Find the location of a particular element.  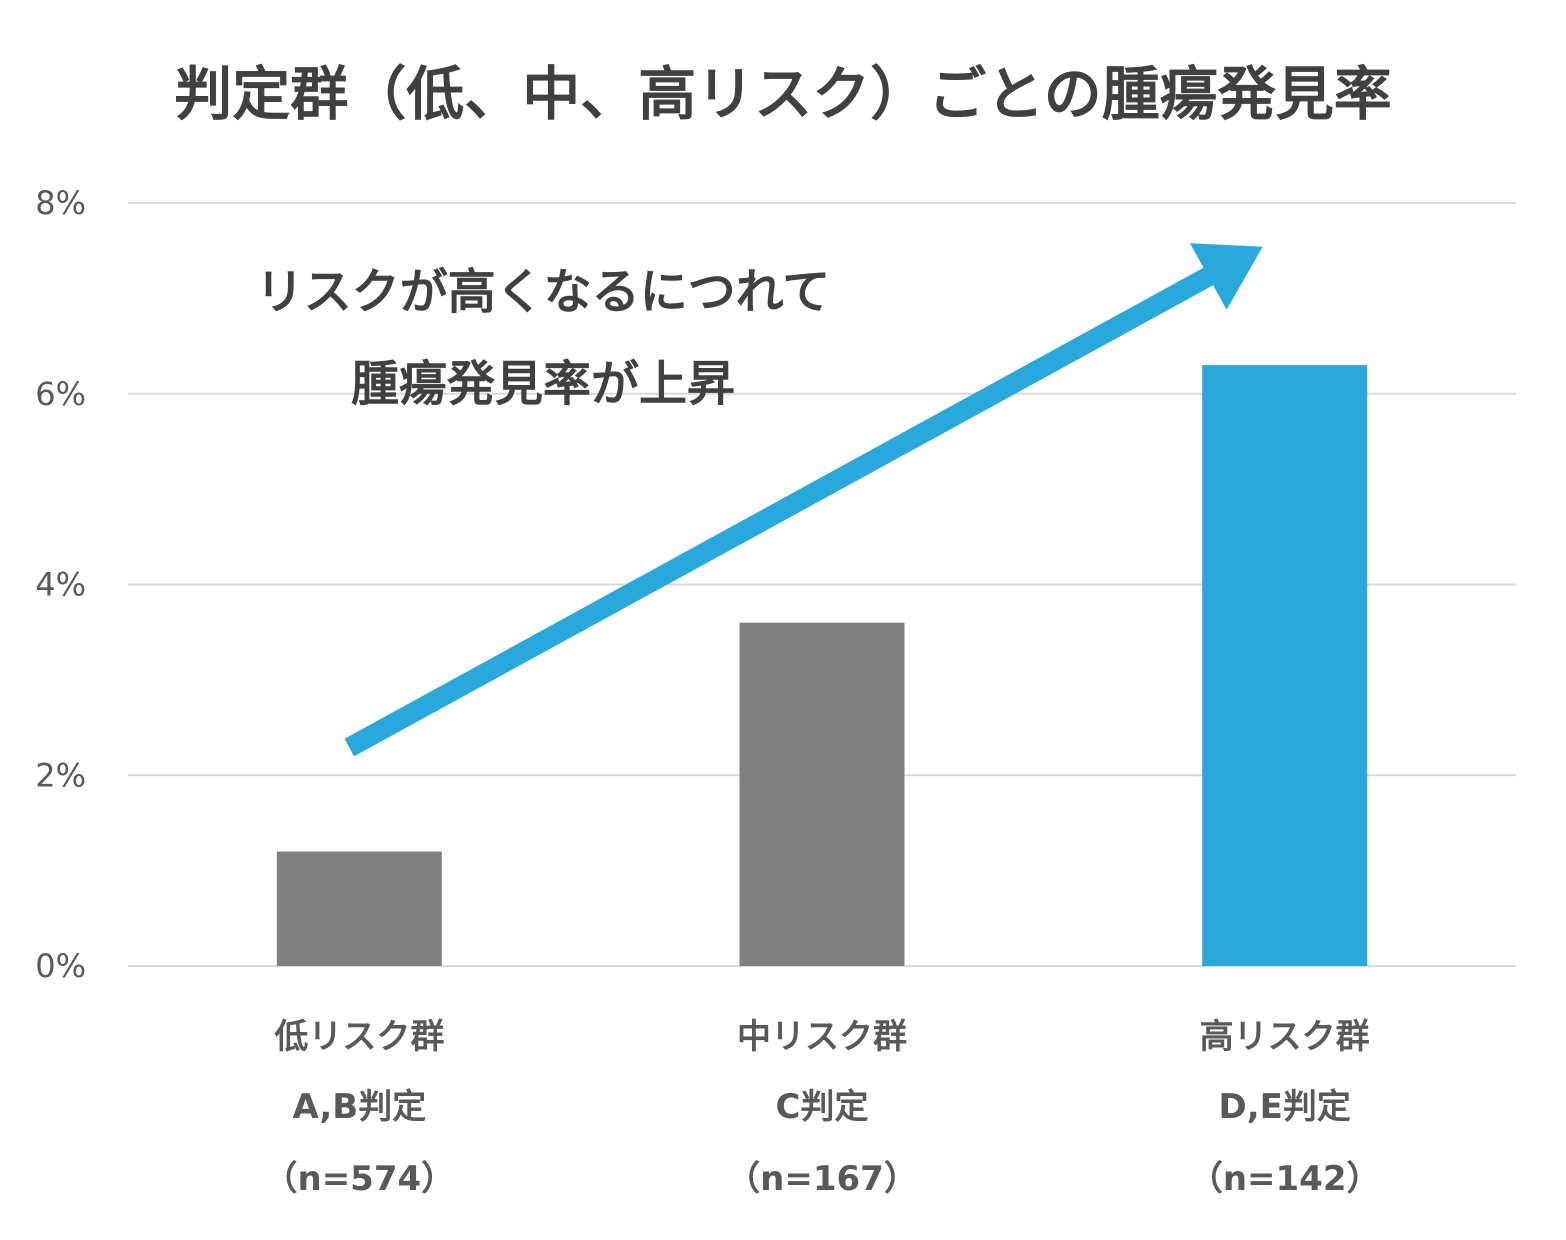

category-label: A,B判定 is located at coordinates (359, 1107).